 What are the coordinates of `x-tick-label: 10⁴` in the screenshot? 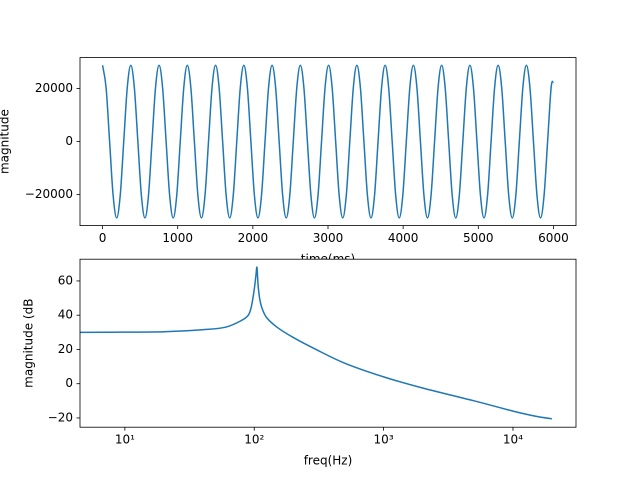 It's located at (513, 440).